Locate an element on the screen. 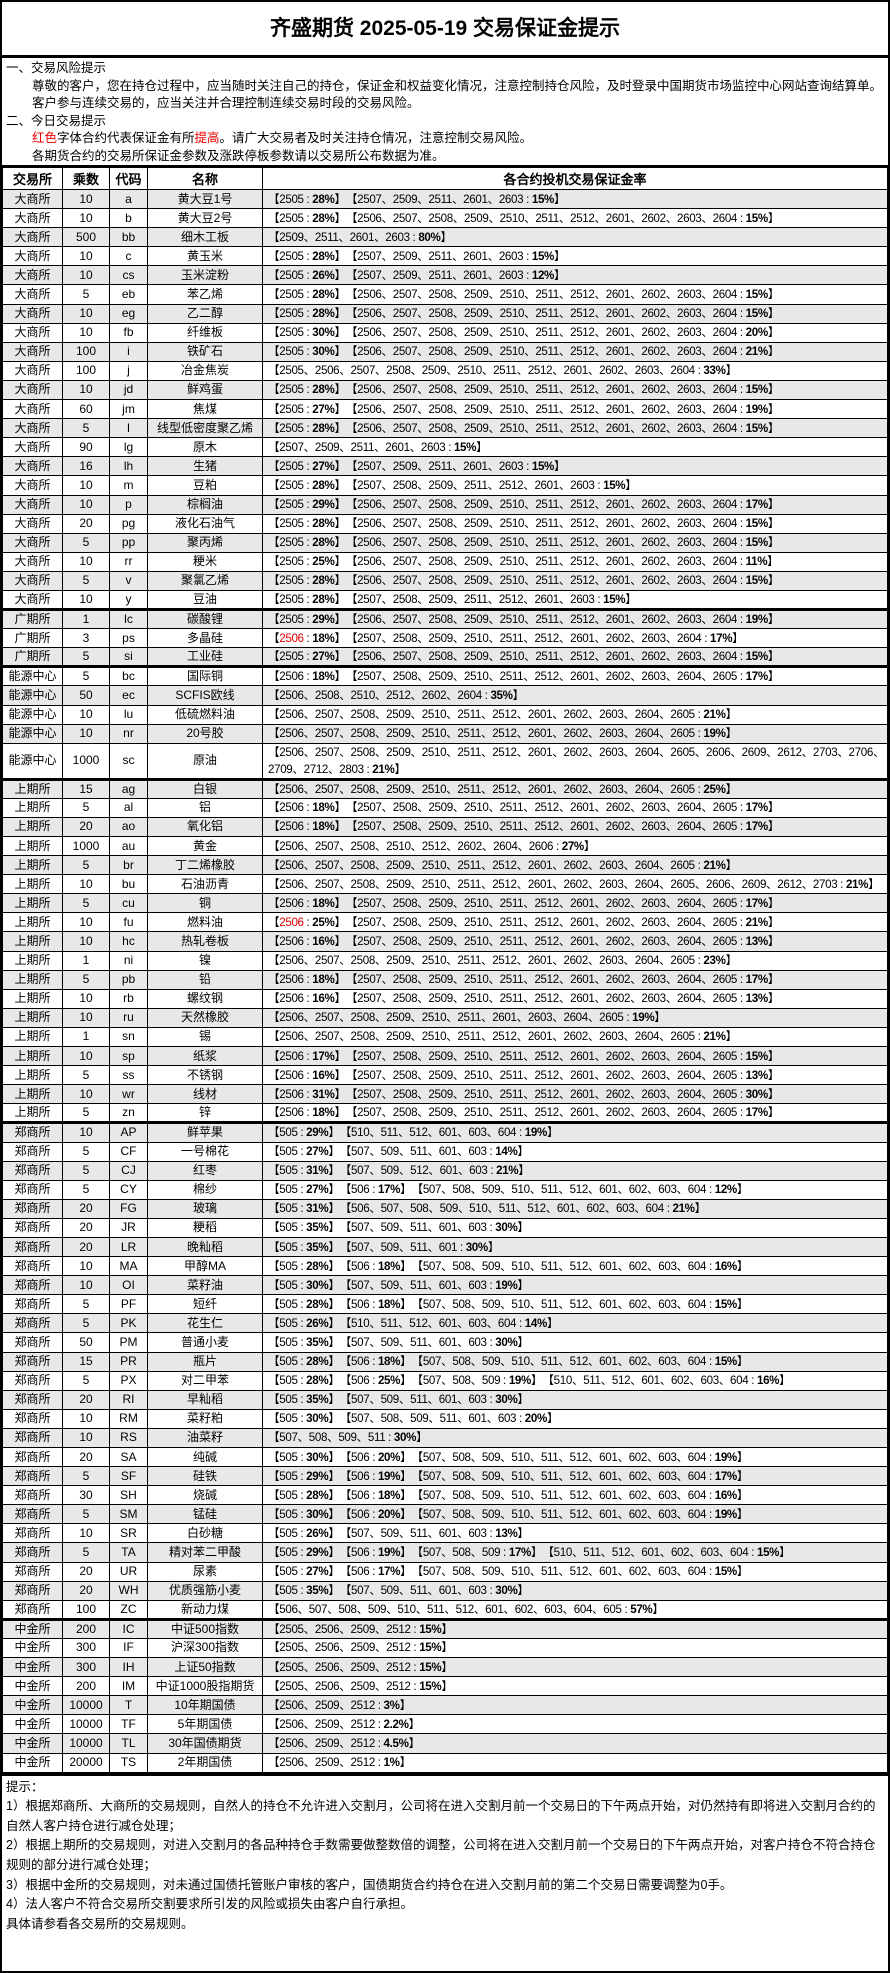 This screenshot has height=1973, width=890. margin-group: 【2505 : 28%】 is located at coordinates (307, 218).